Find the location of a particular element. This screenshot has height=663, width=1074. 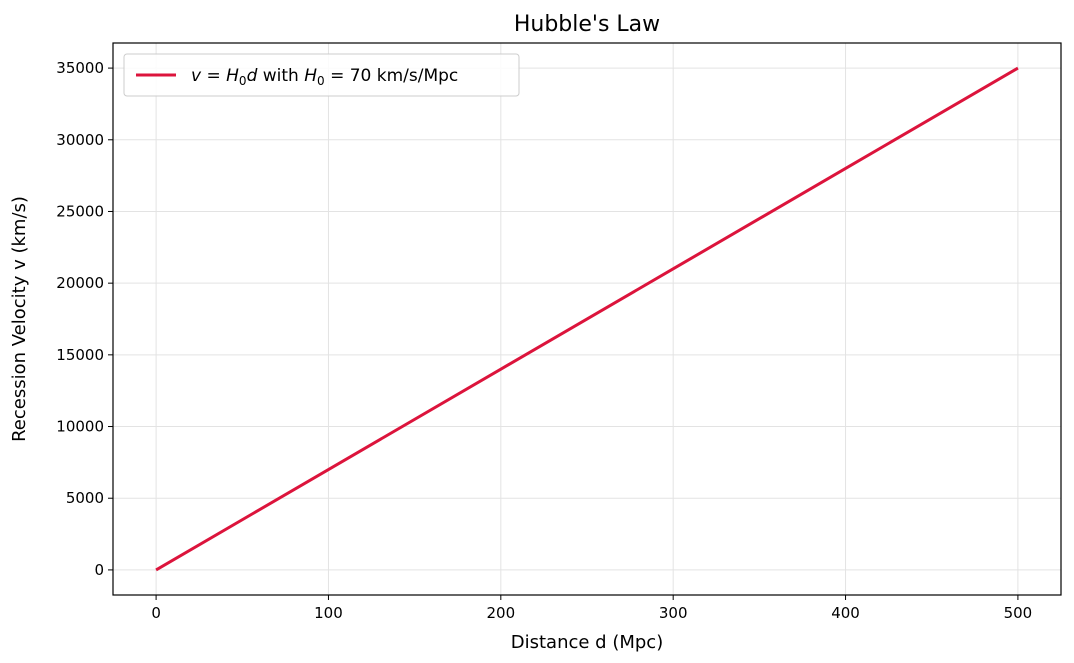

x-tick-label: 100 is located at coordinates (328, 613).